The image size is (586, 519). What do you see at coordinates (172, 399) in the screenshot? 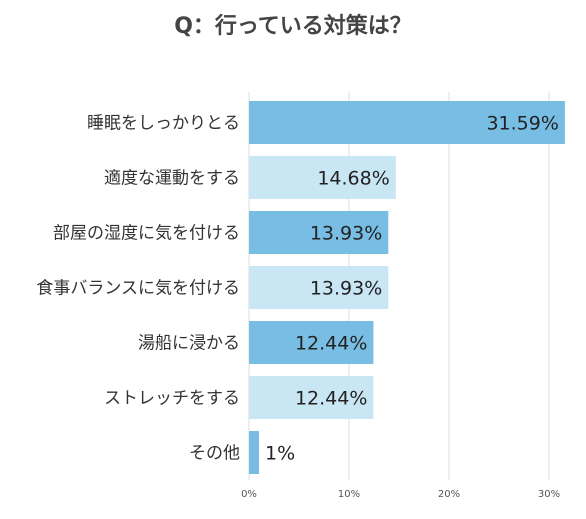
I see `category-label-5: ストレッチをする` at bounding box center [172, 399].